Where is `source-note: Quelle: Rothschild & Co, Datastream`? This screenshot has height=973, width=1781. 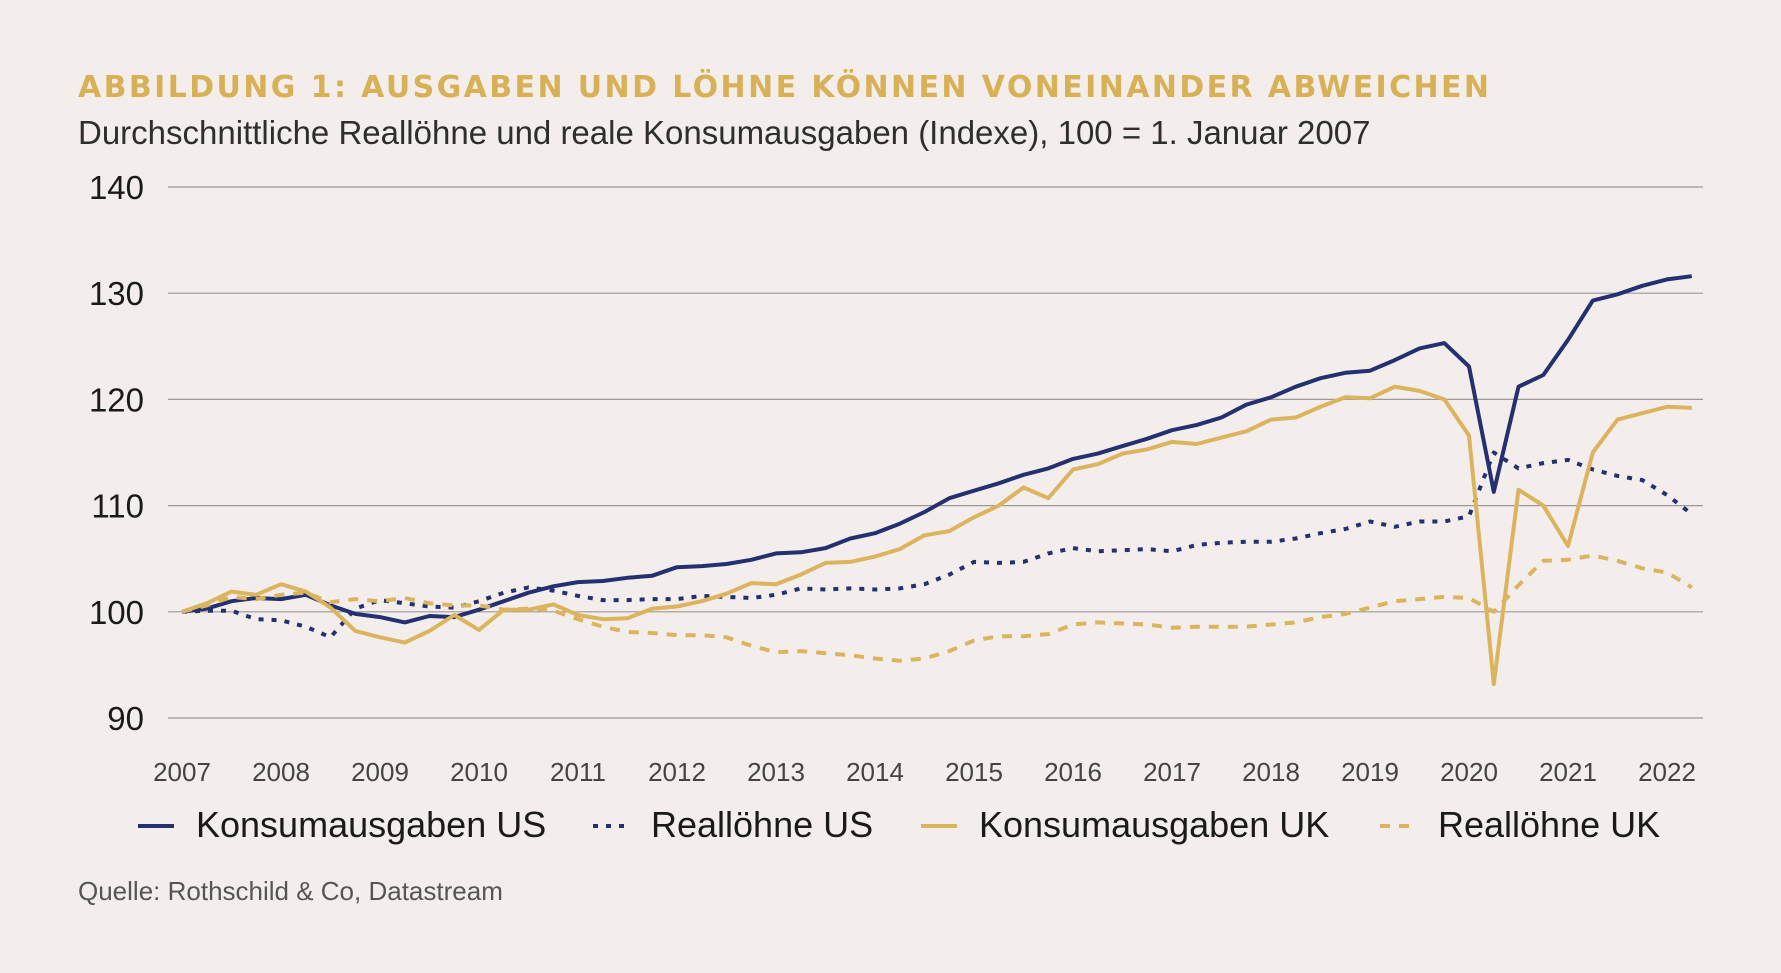
source-note: Quelle: Rothschild & Co, Datastream is located at coordinates (290, 891).